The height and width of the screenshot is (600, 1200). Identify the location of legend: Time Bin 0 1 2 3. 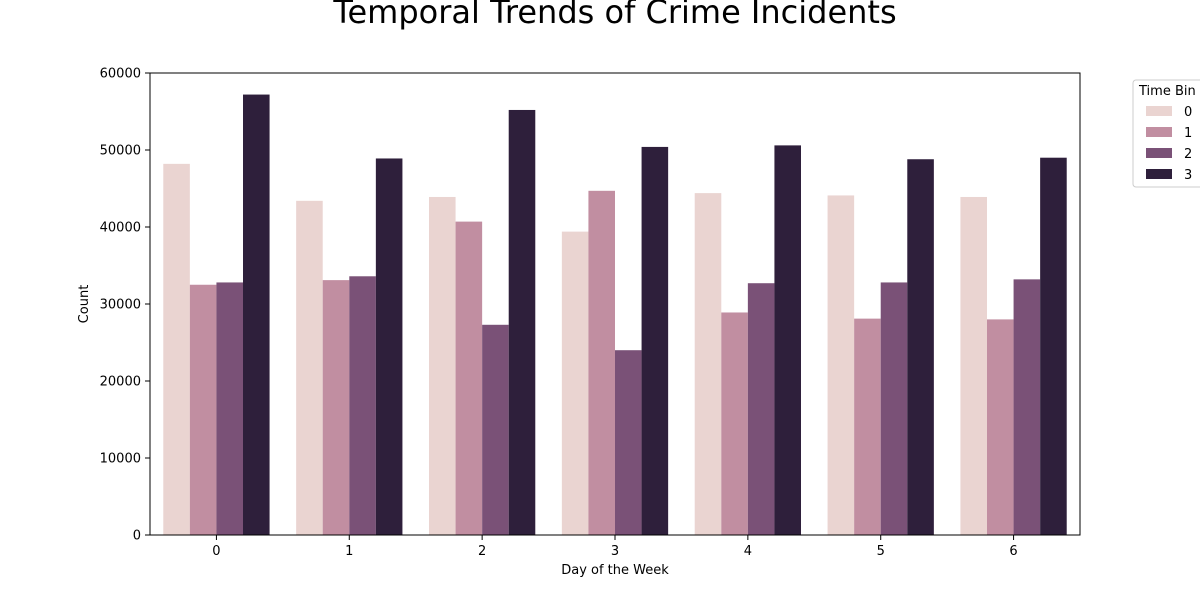
(1166, 133).